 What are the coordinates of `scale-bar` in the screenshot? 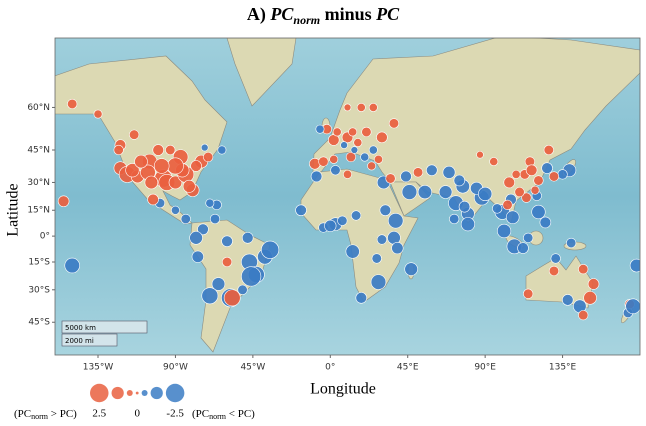 It's located at (89, 340).